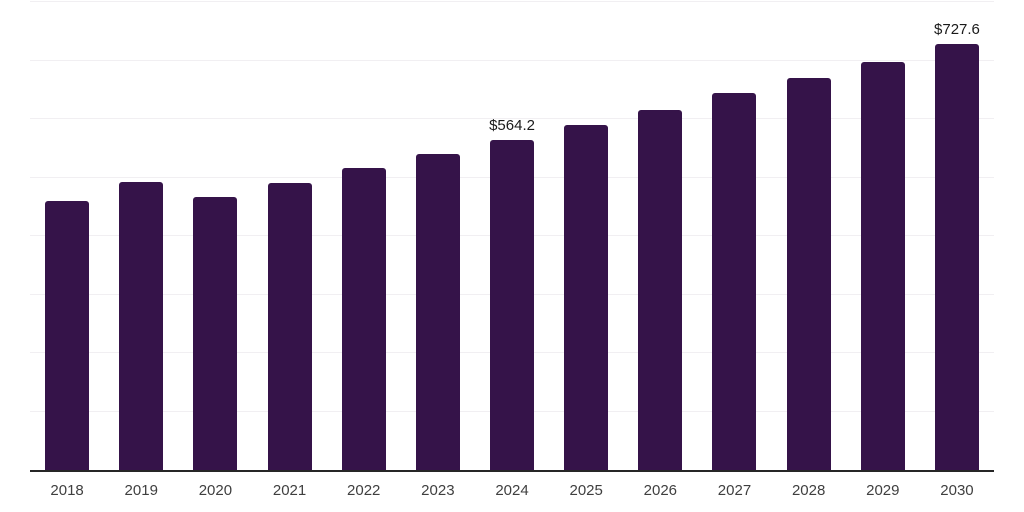 The width and height of the screenshot is (1024, 512). I want to click on bar-slot: $564.2, so click(512, 236).